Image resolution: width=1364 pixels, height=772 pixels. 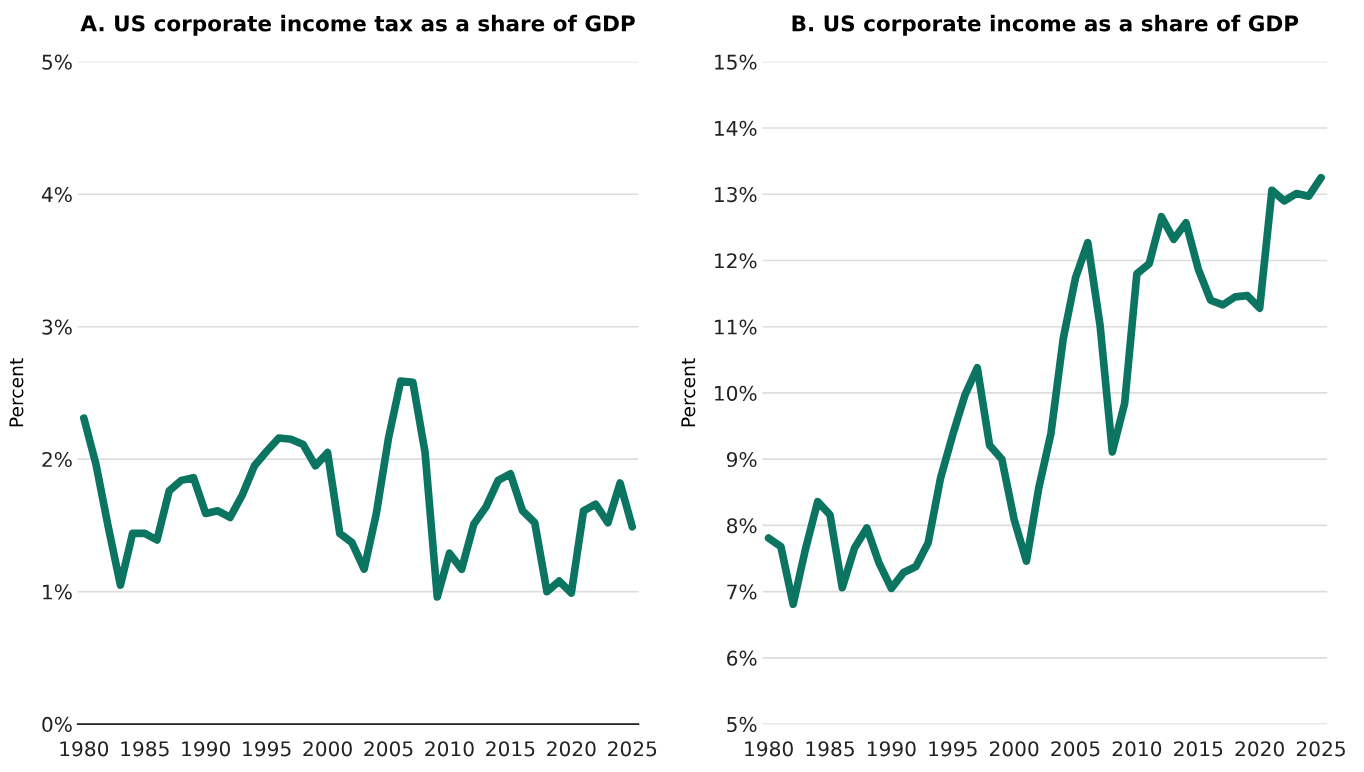 What do you see at coordinates (736, 128) in the screenshot?
I see `y-tick-label: 14%` at bounding box center [736, 128].